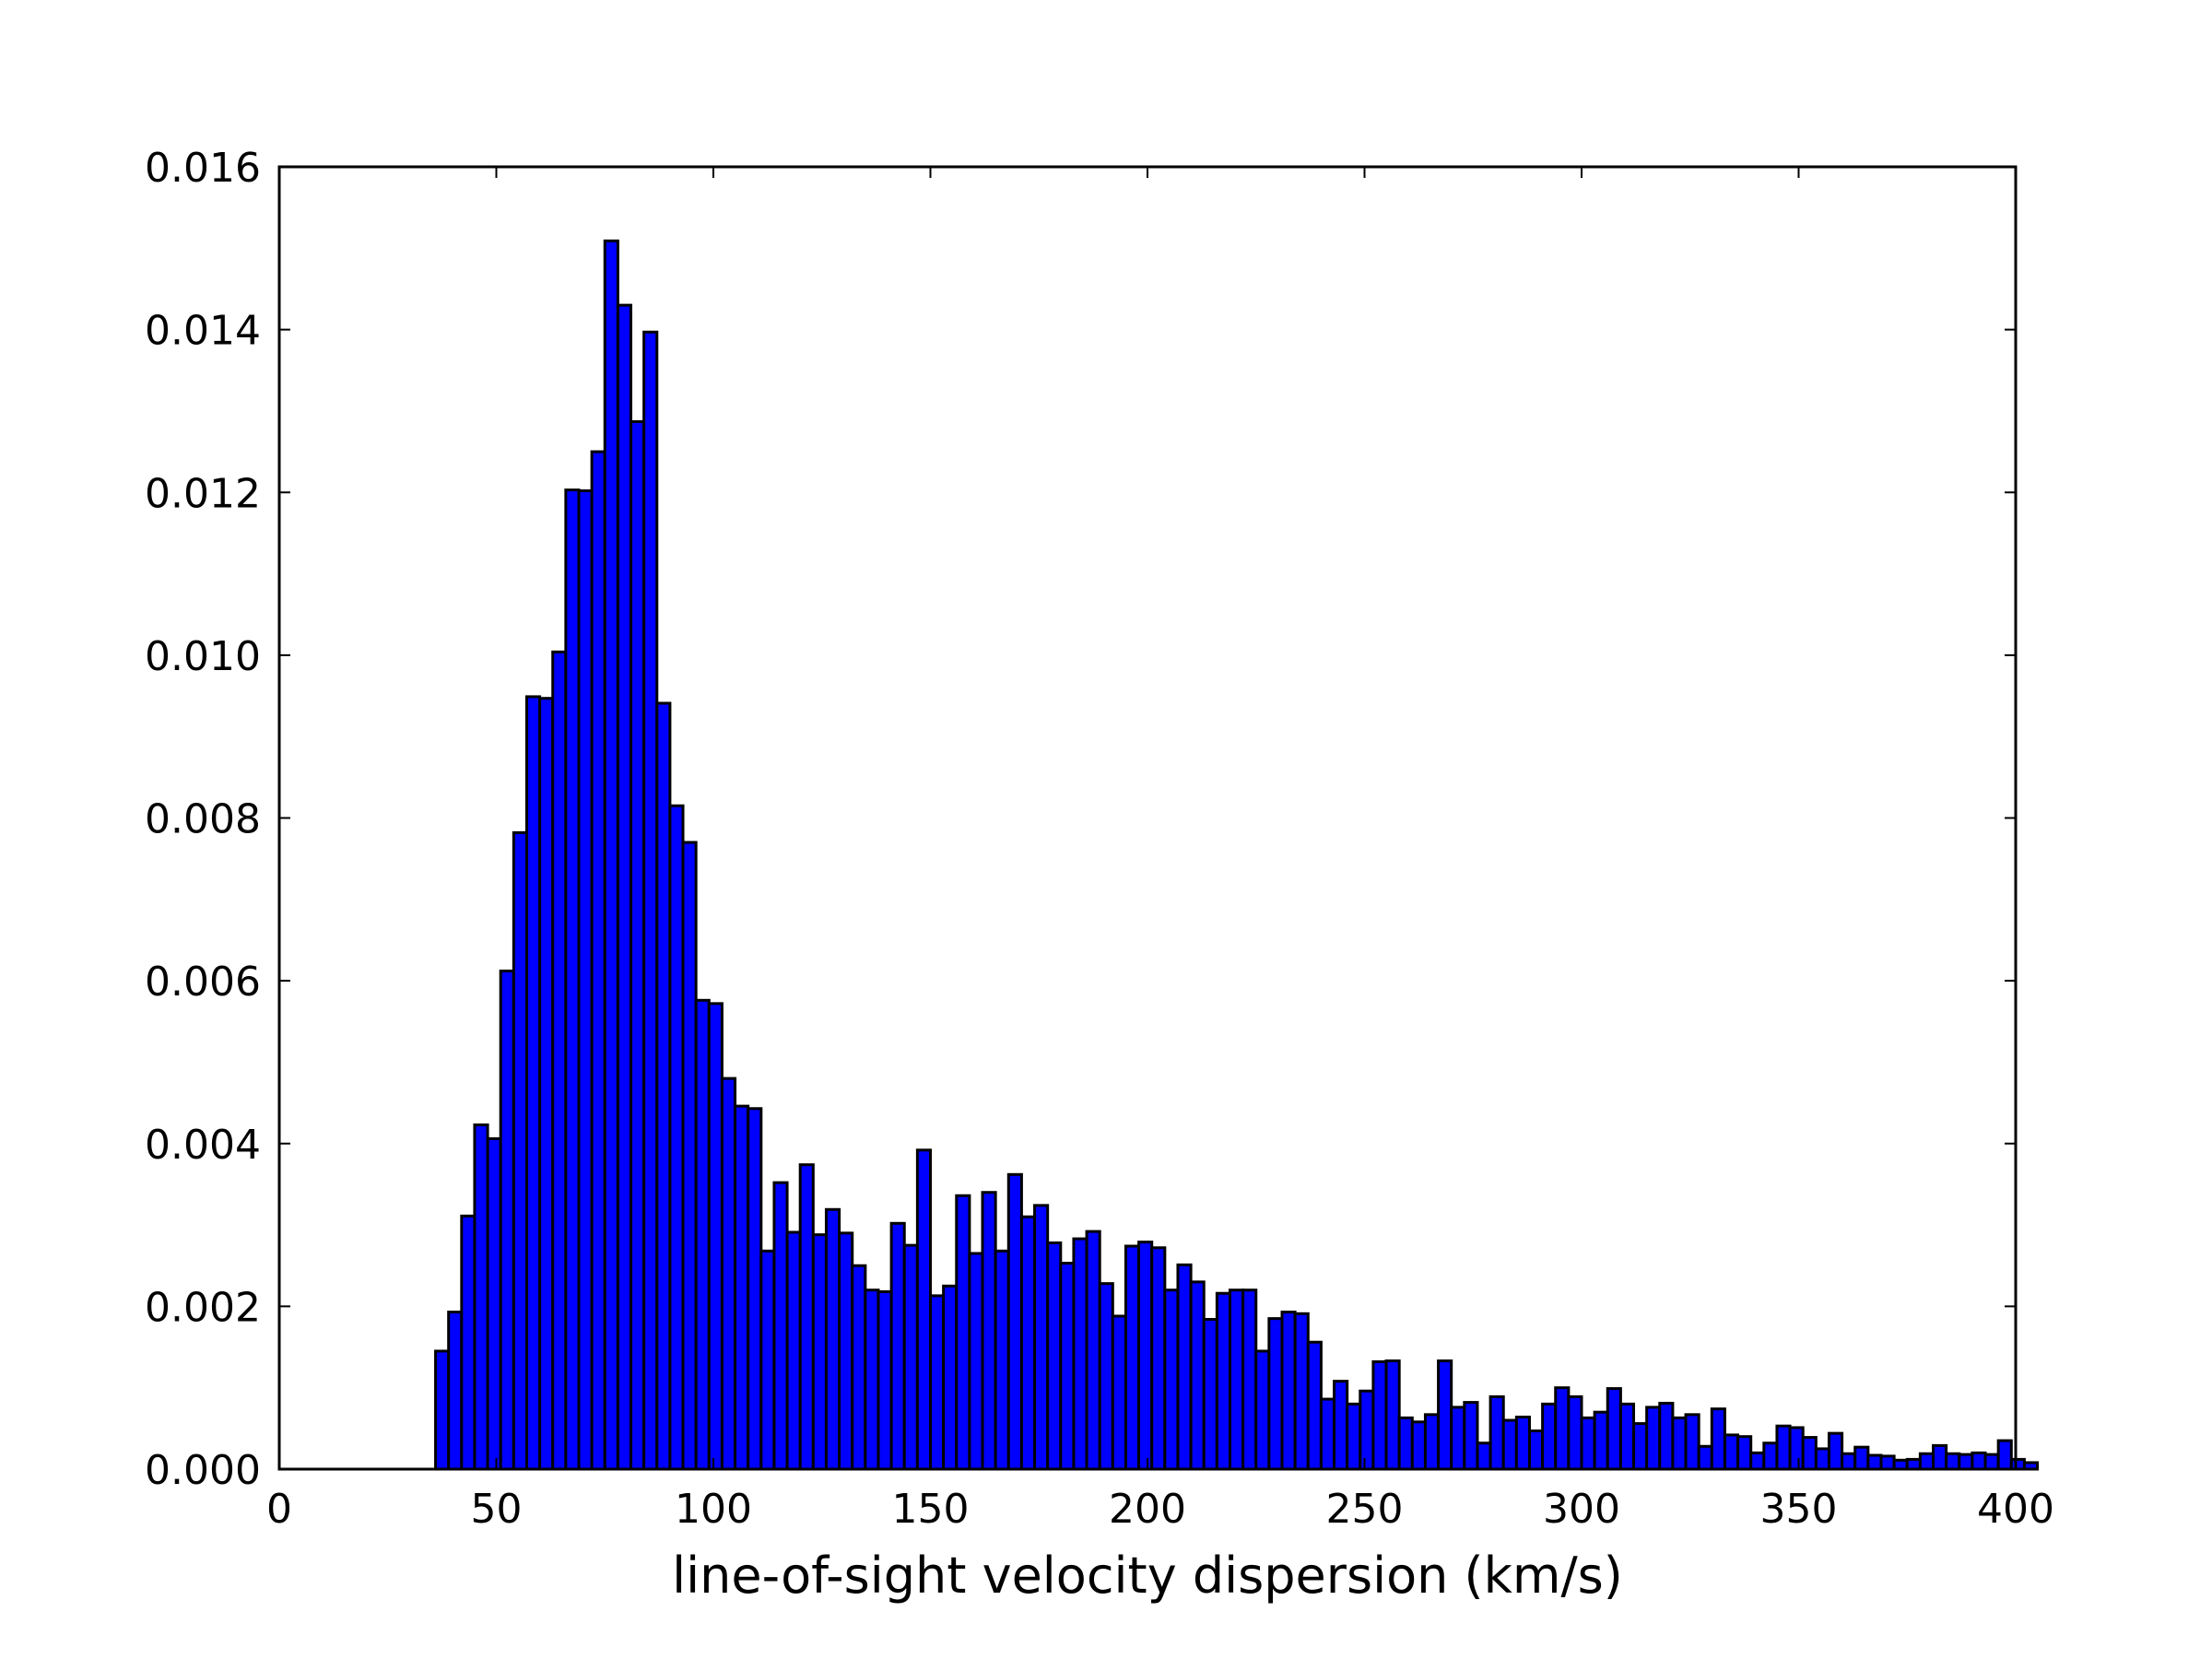 Image resolution: width=2212 pixels, height=1659 pixels. What do you see at coordinates (203, 168) in the screenshot?
I see `y-tick-label: 0.016` at bounding box center [203, 168].